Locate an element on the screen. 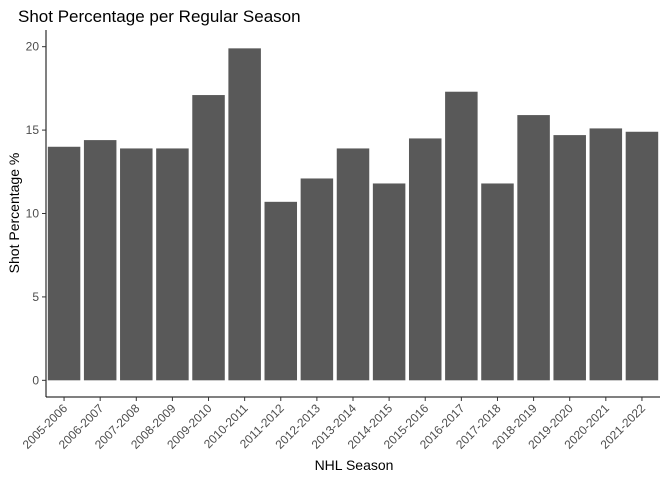 Image resolution: width=672 pixels, height=480 pixels. bar-2017-2018 is located at coordinates (497, 282).